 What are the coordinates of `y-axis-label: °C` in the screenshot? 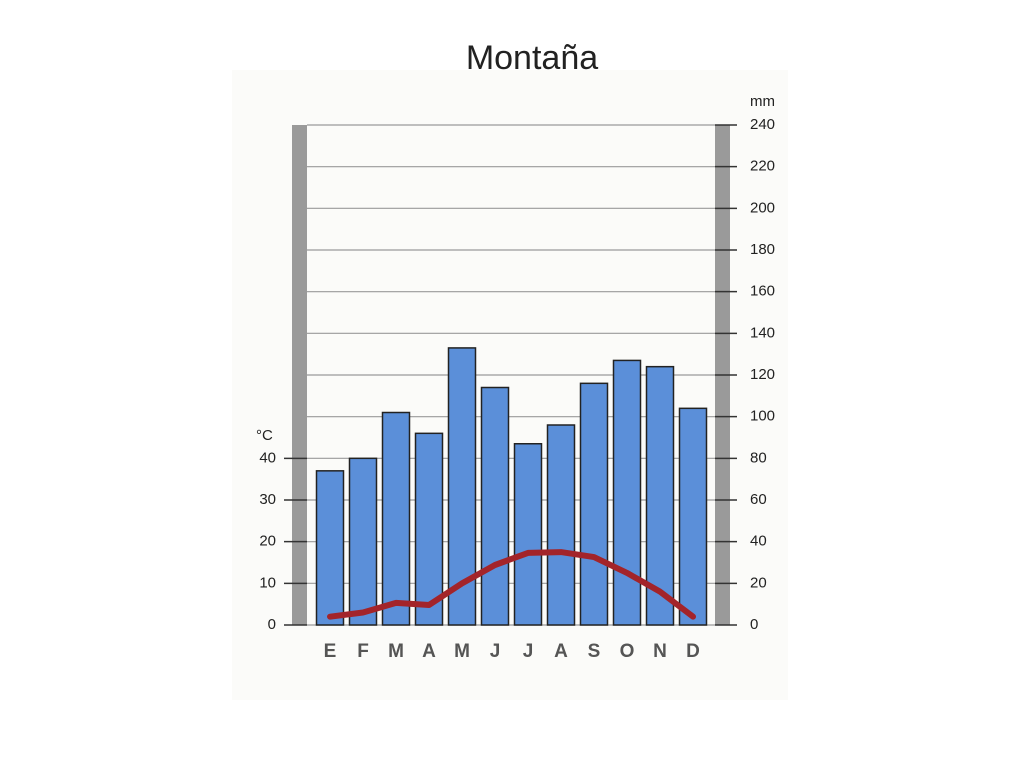 It's located at (264, 435).